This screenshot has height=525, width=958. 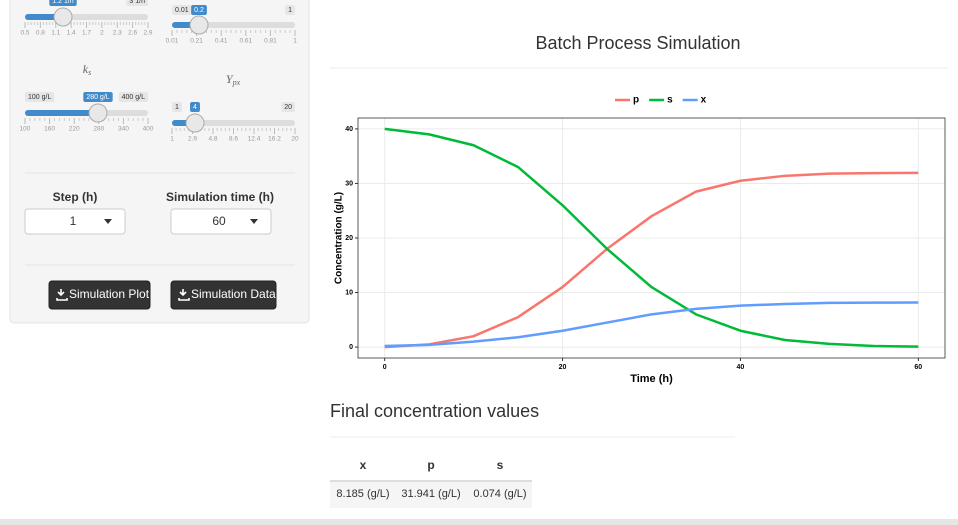 What do you see at coordinates (221, 41) in the screenshot?
I see `slider-tick-label: 0.41` at bounding box center [221, 41].